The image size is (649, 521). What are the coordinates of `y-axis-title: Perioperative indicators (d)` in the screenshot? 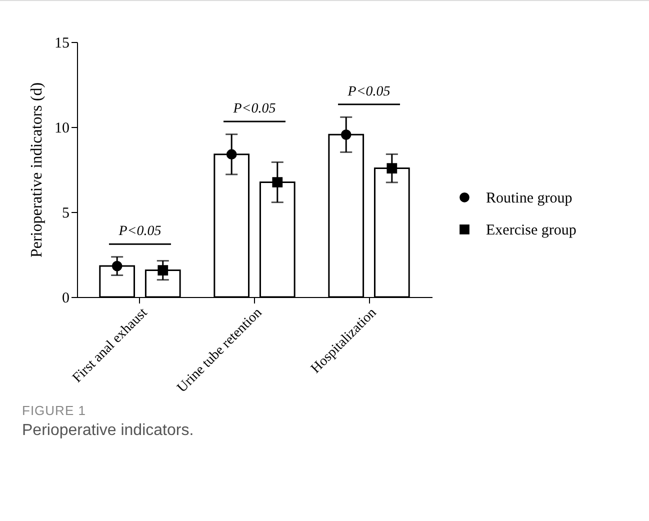 It's located at (37, 170).